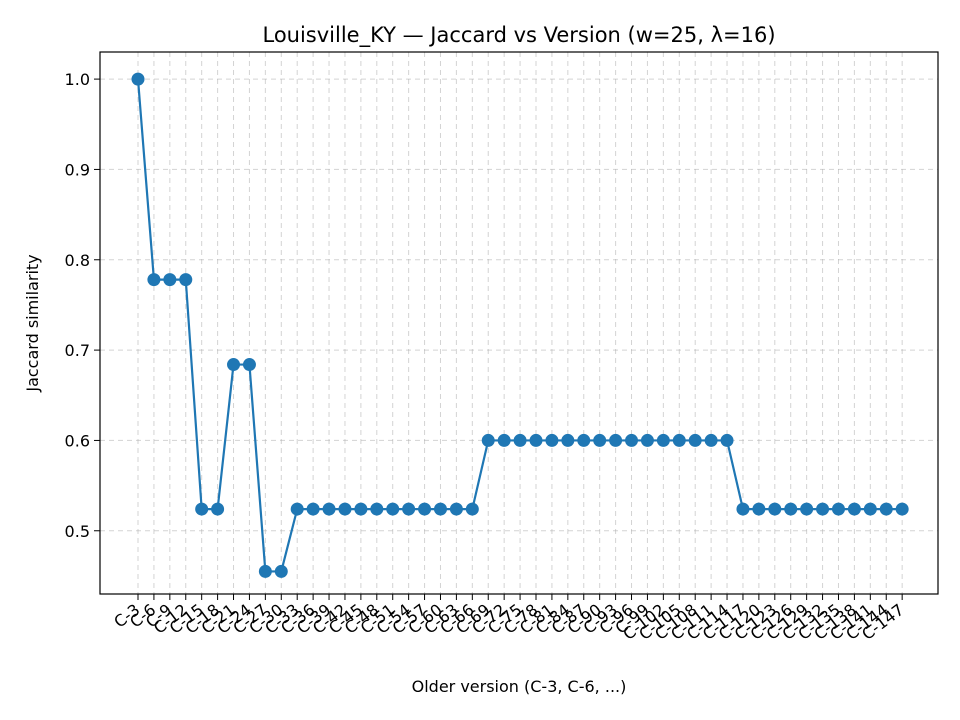  I want to click on y-tick-label: 1.0, so click(77, 79).